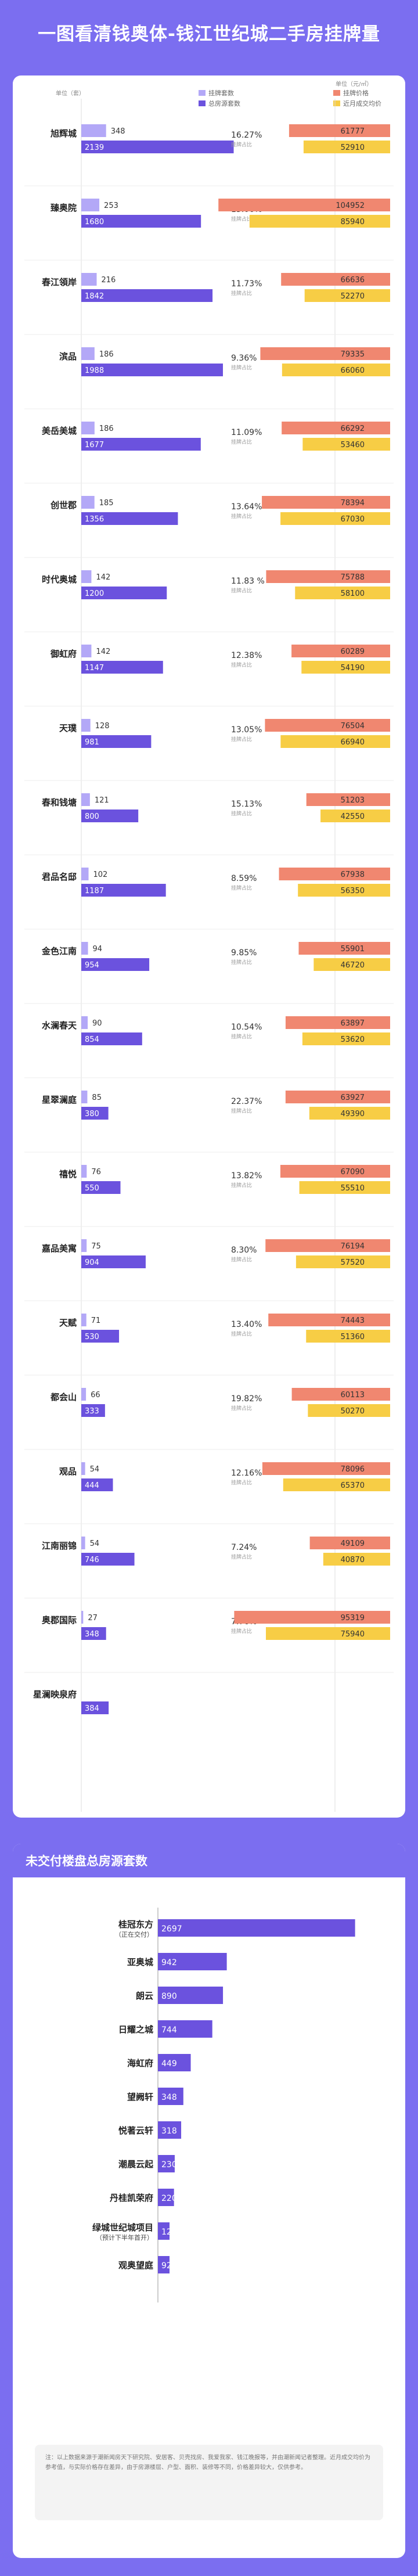 This screenshot has width=418, height=2576. Describe the element at coordinates (136, 2130) in the screenshot. I see `undelivered-category: 悦著云轩` at that location.